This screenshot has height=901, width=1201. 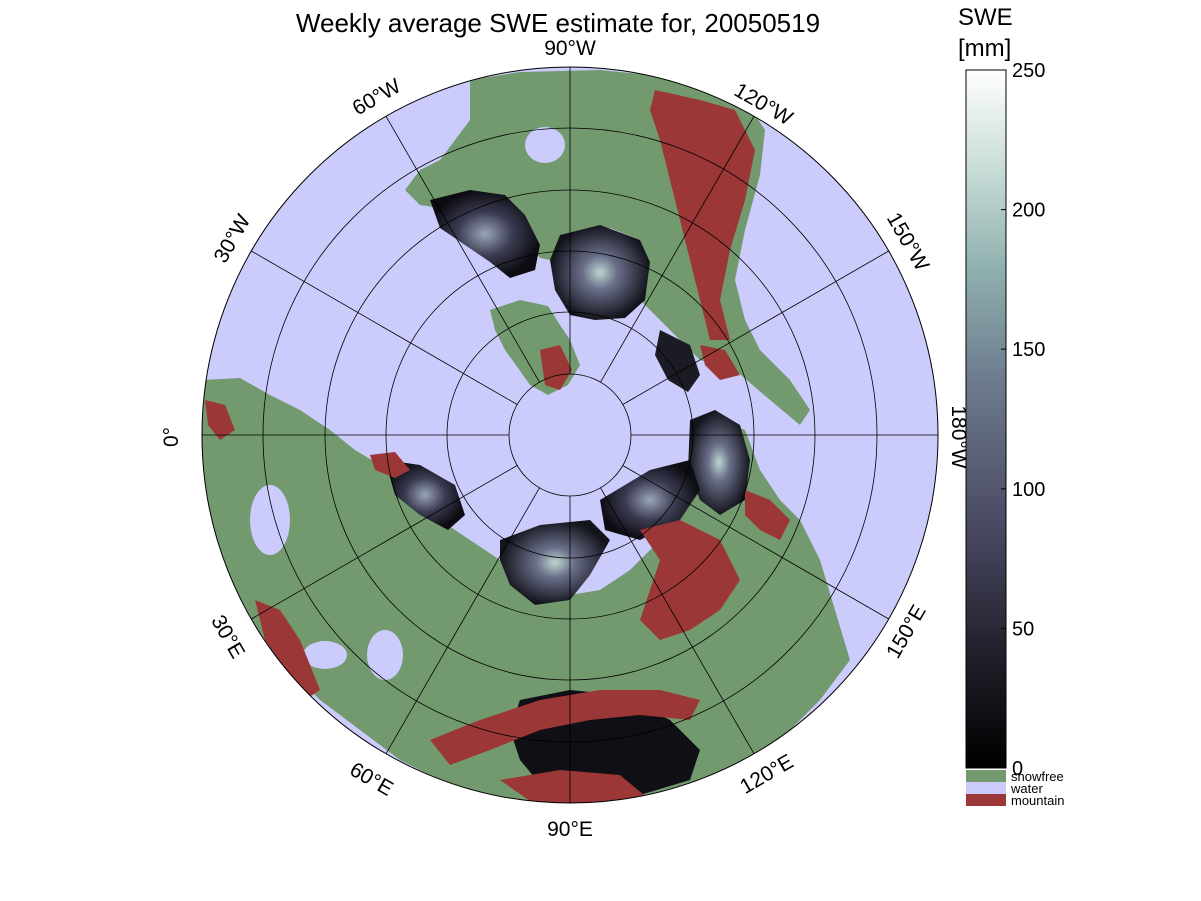 What do you see at coordinates (1017, 769) in the screenshot?
I see `colorbar-tick-label: 0` at bounding box center [1017, 769].